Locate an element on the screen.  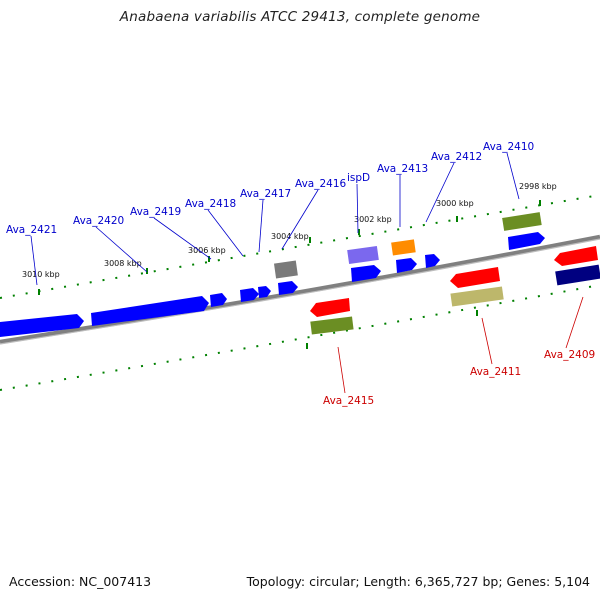
gene-label: Ava_2415 is located at coordinates (348, 401).